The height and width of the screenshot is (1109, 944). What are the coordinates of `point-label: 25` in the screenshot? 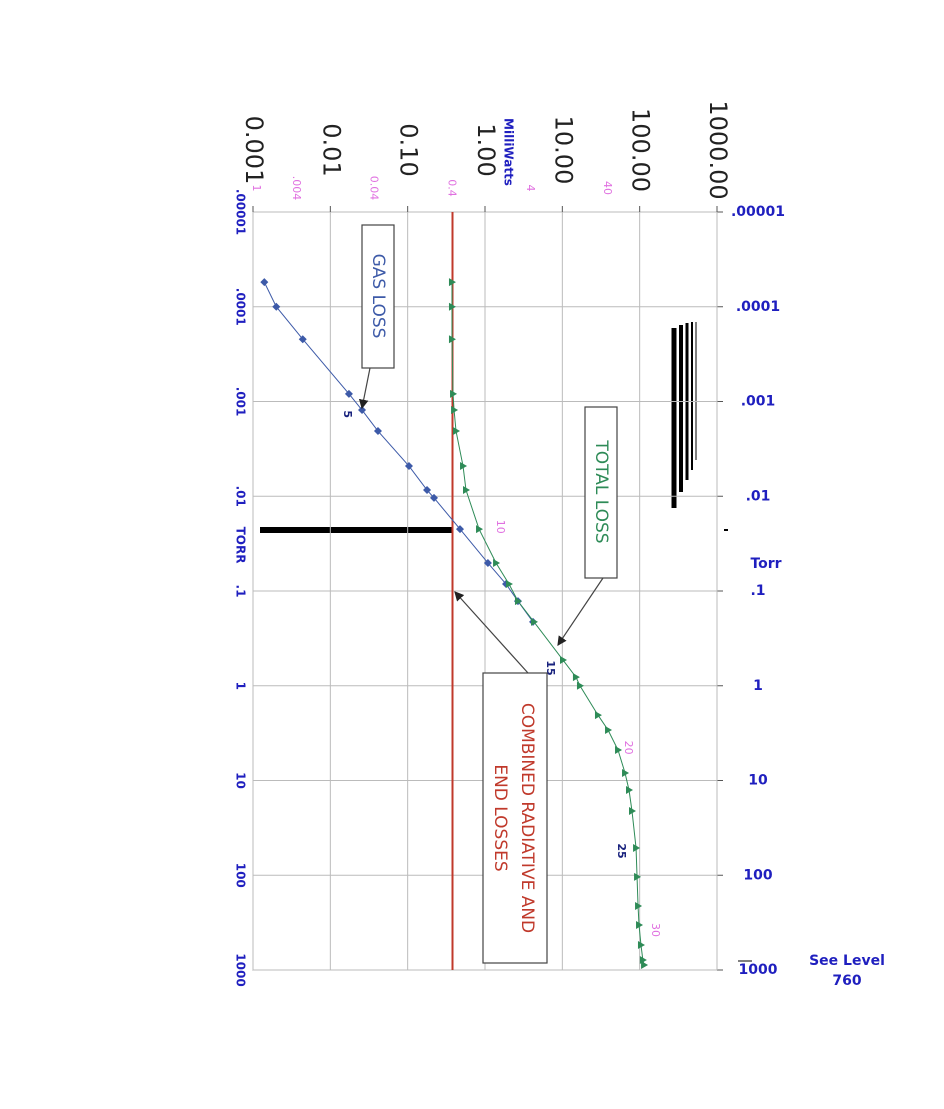 It's located at (621, 850).